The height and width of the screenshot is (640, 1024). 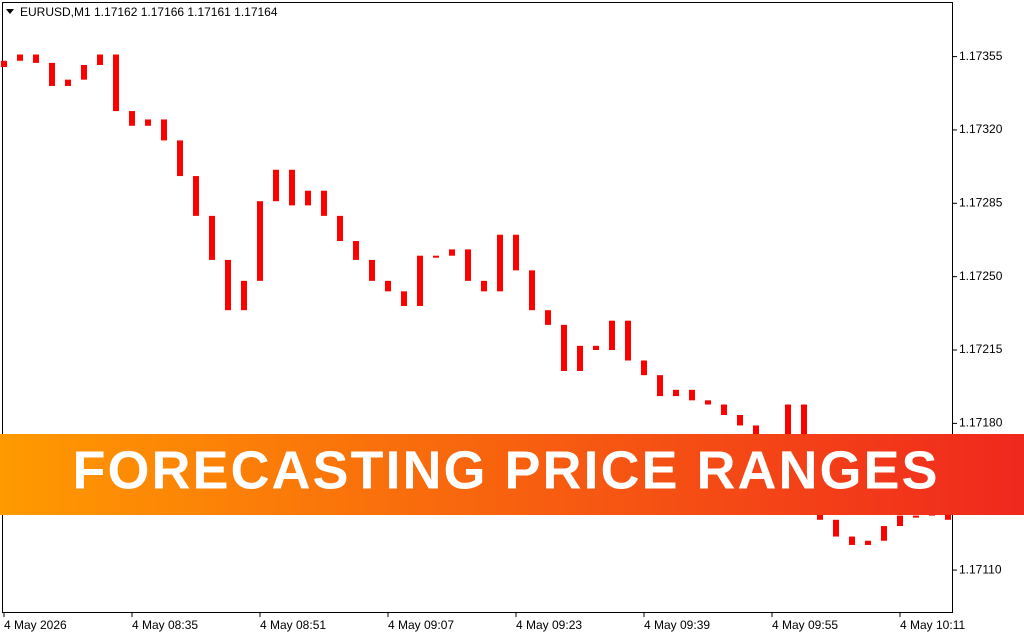 I want to click on x-tick-label: 4 May 09:23, so click(x=549, y=625).